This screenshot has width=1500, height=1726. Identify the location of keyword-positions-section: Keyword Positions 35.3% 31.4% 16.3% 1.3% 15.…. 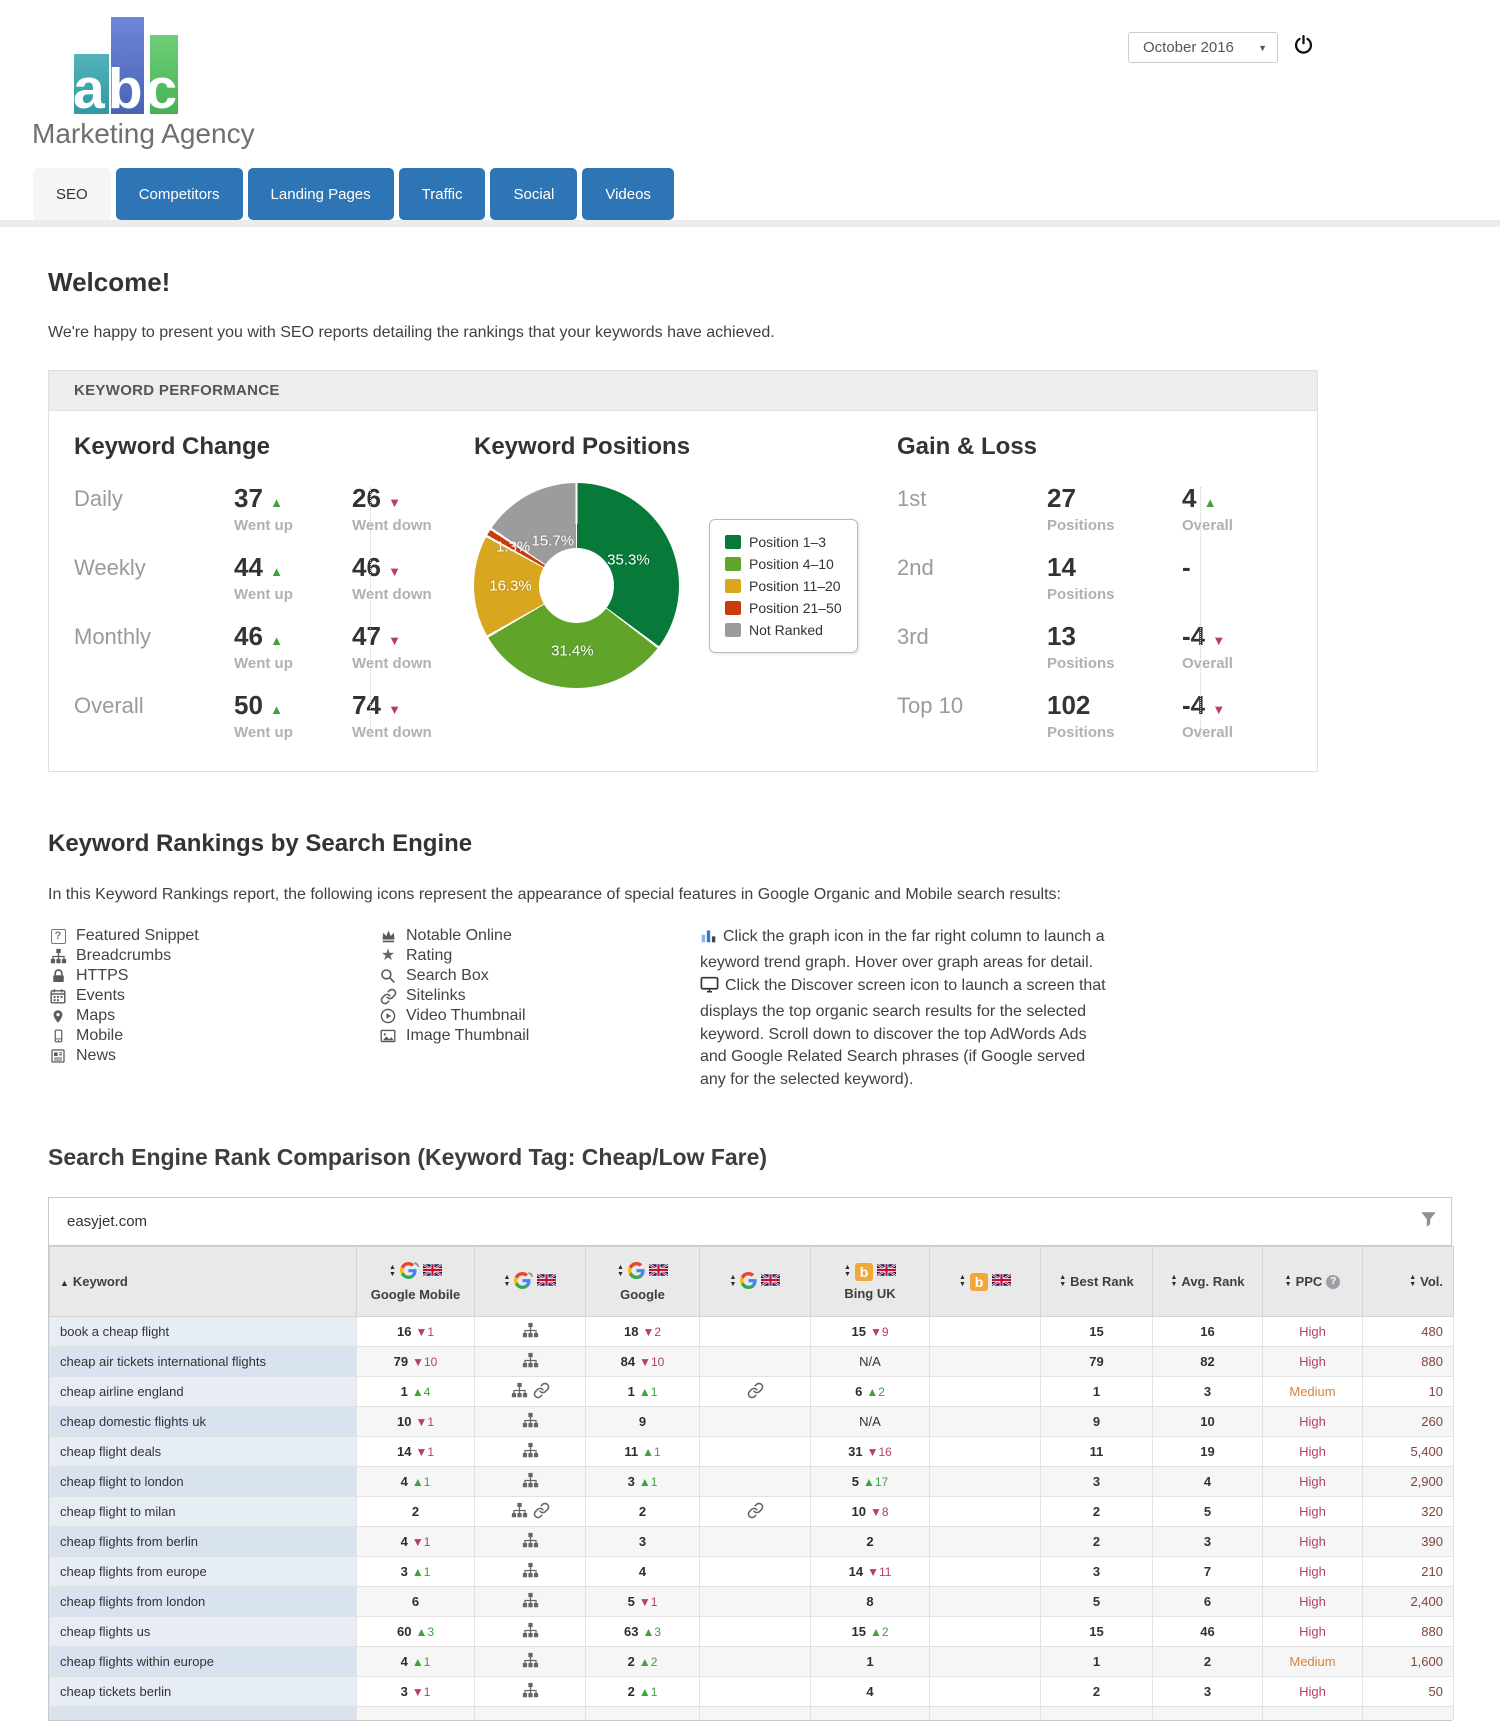
(685, 587).